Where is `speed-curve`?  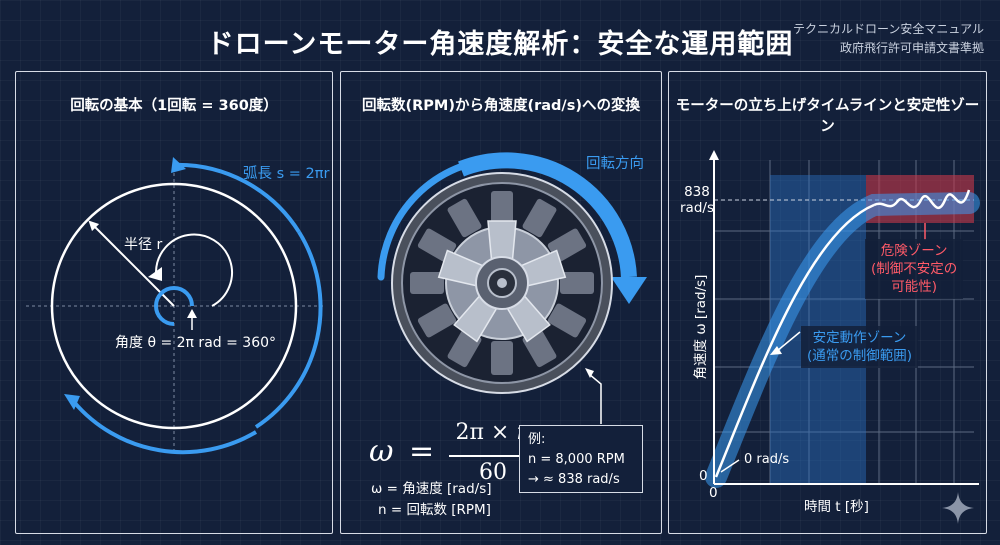
speed-curve is located at coordinates (794, 340).